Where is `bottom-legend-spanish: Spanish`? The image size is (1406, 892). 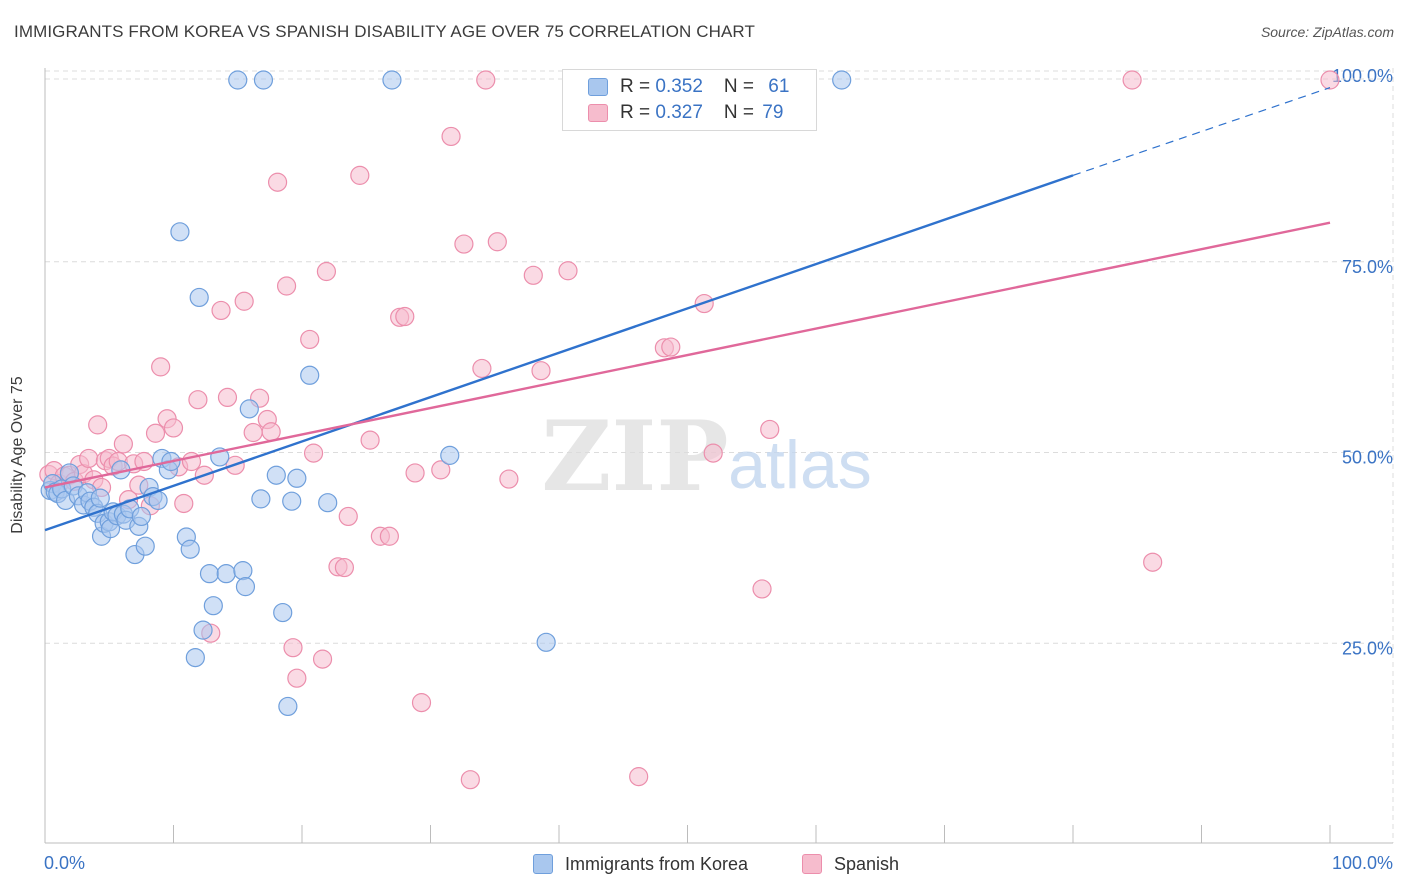
bottom-legend-spanish: Spanish is located at coordinates (850, 864).